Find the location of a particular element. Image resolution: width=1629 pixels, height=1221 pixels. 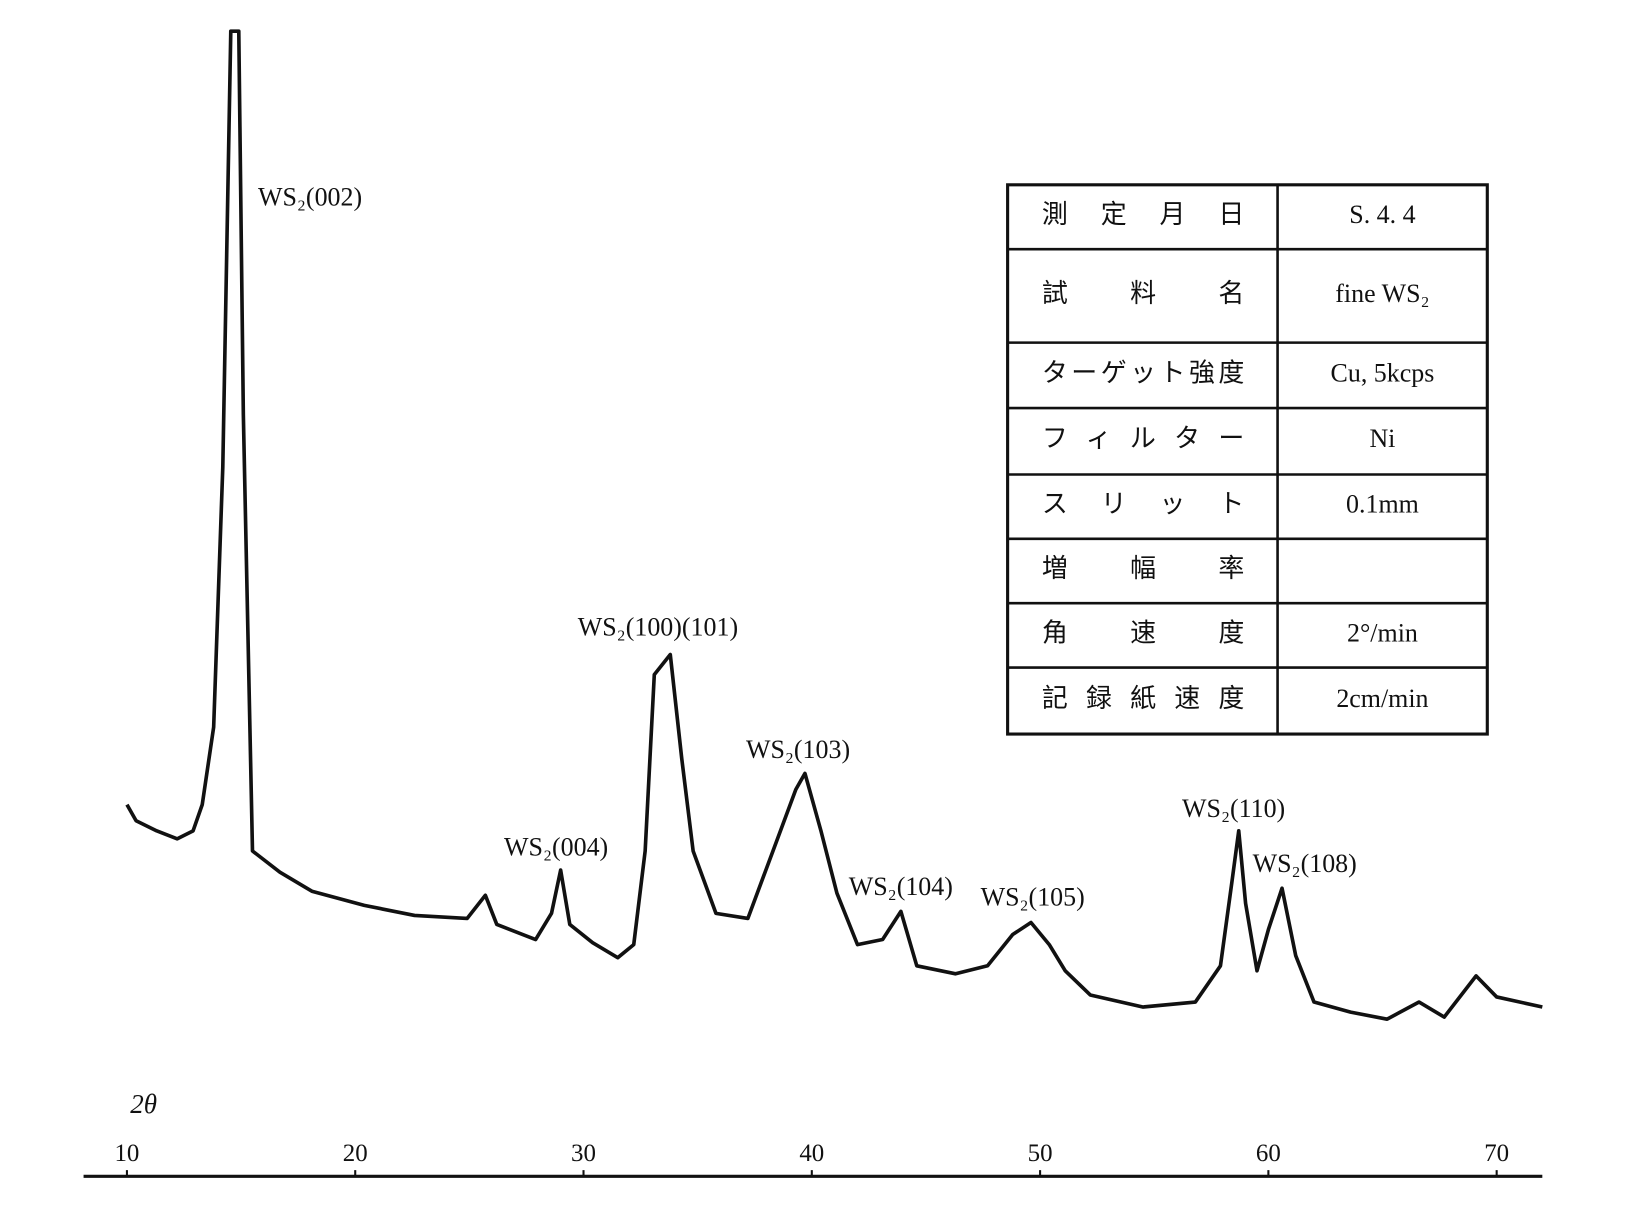

table-label: 測定月日 is located at coordinates (1143, 214).